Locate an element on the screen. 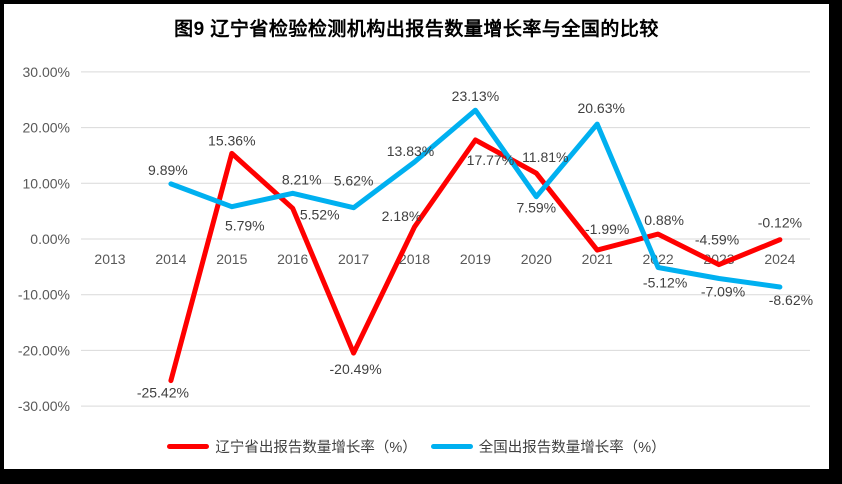  data-label-1: -5.12% is located at coordinates (665, 283).